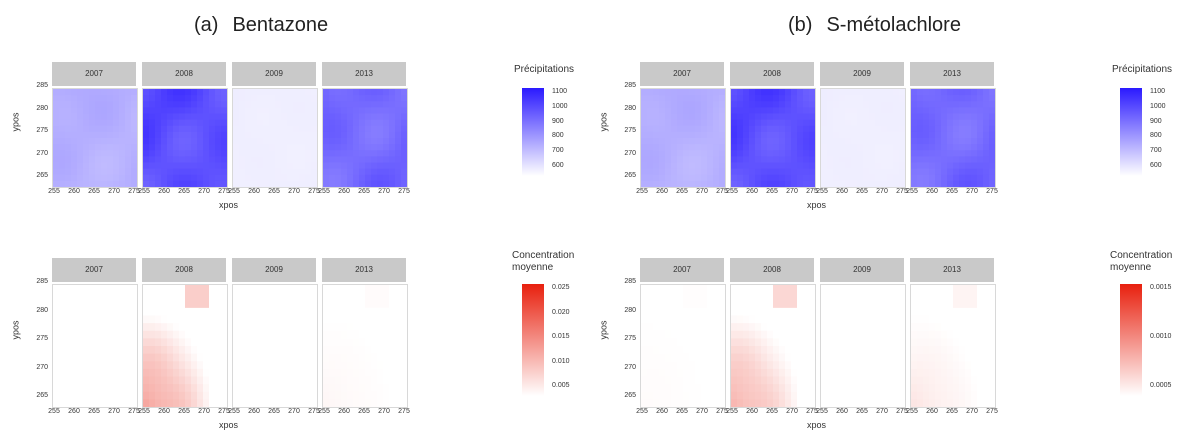  I want to click on facet-strip-2007: 2007, so click(94, 270).